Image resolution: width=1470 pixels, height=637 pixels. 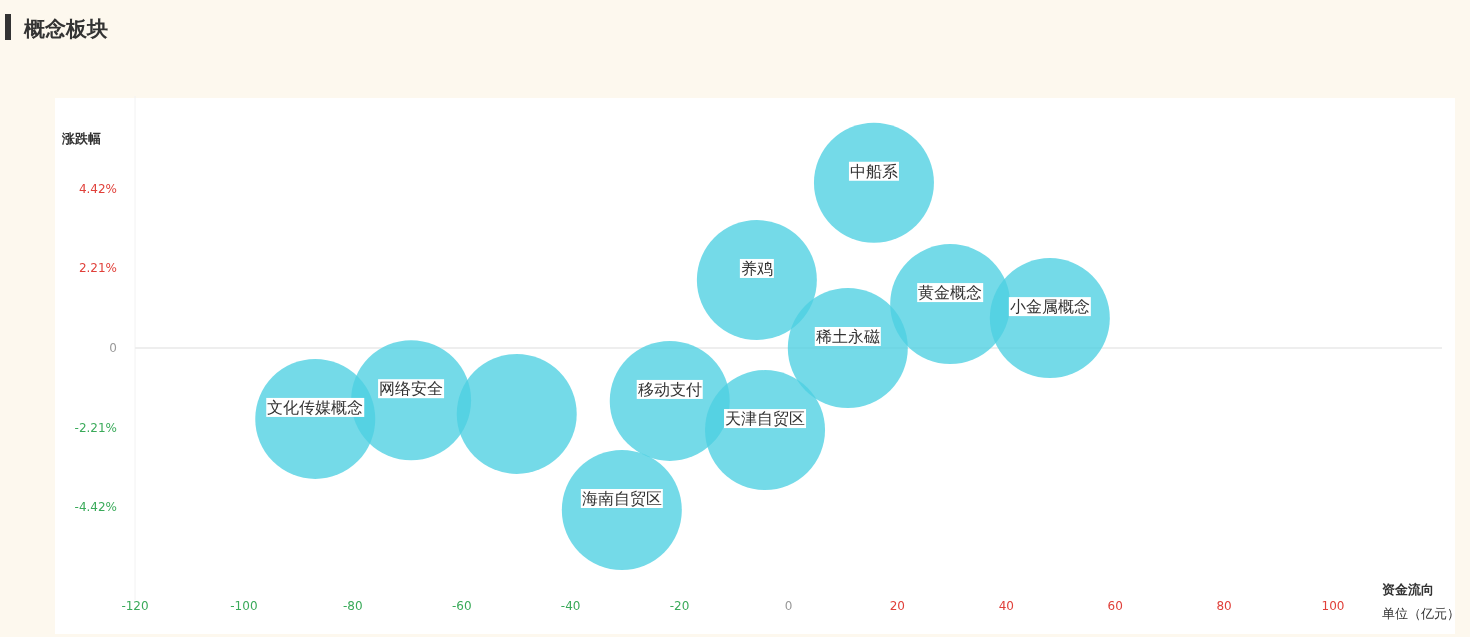 I want to click on x-tick-label: 40, so click(x=1006, y=606).